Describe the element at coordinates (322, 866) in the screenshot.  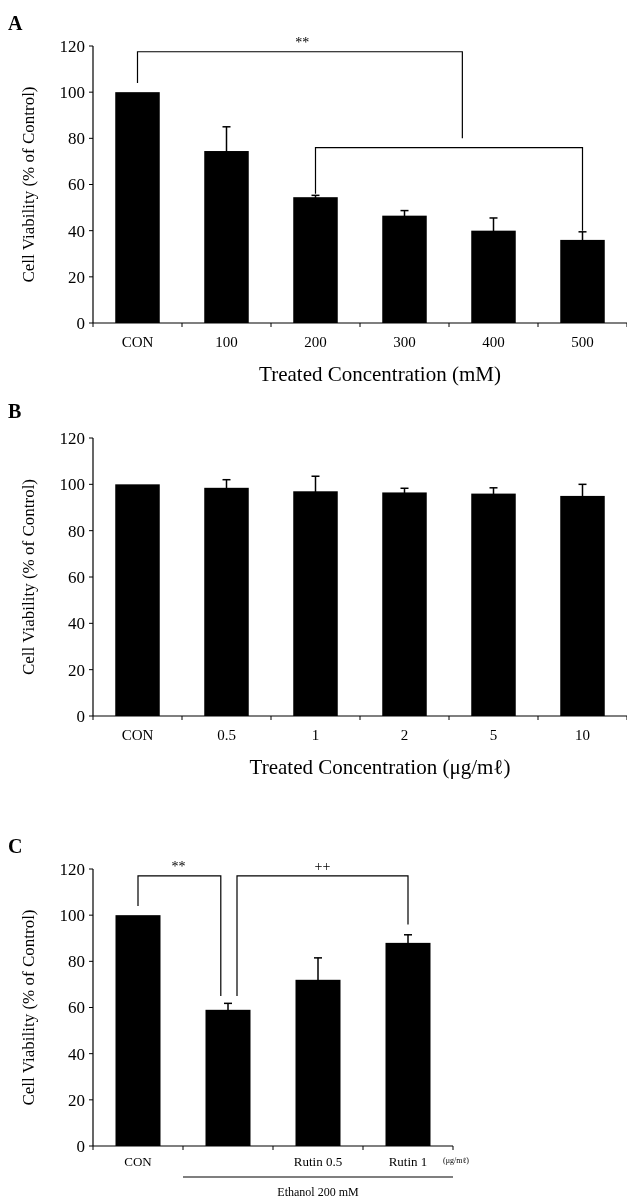
I see `annotation: ++` at that location.